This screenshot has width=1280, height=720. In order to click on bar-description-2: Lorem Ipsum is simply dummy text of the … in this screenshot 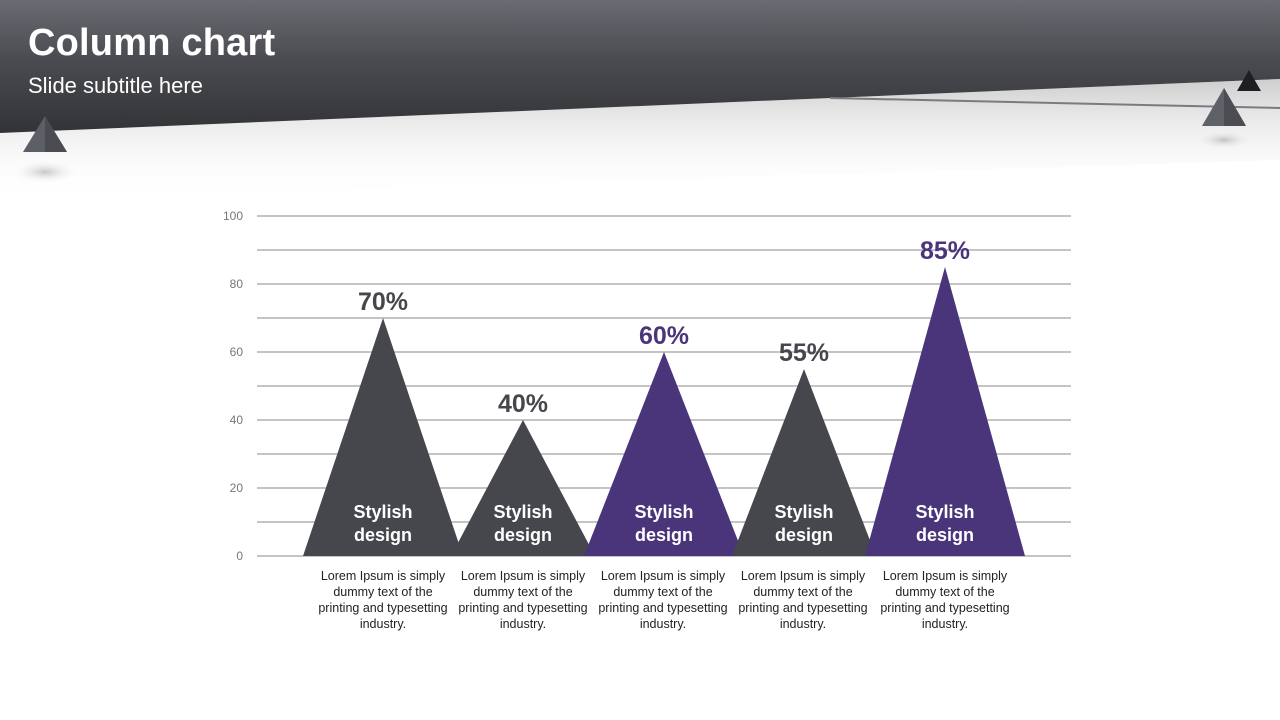, I will do `click(523, 600)`.